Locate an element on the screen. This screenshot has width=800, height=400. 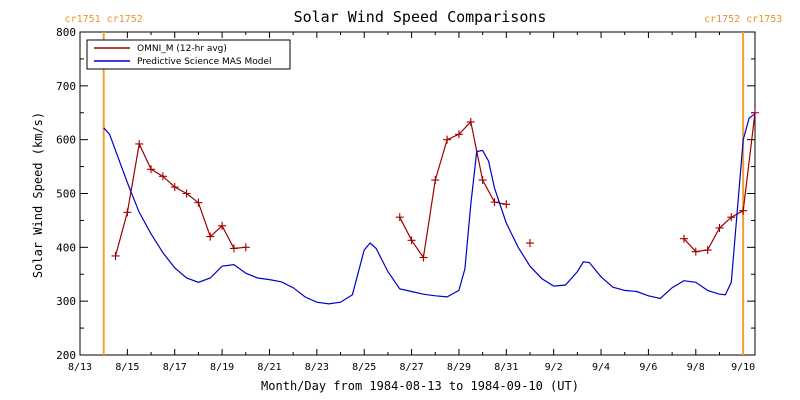
x-tick-label: 8/13 is located at coordinates (80, 367).